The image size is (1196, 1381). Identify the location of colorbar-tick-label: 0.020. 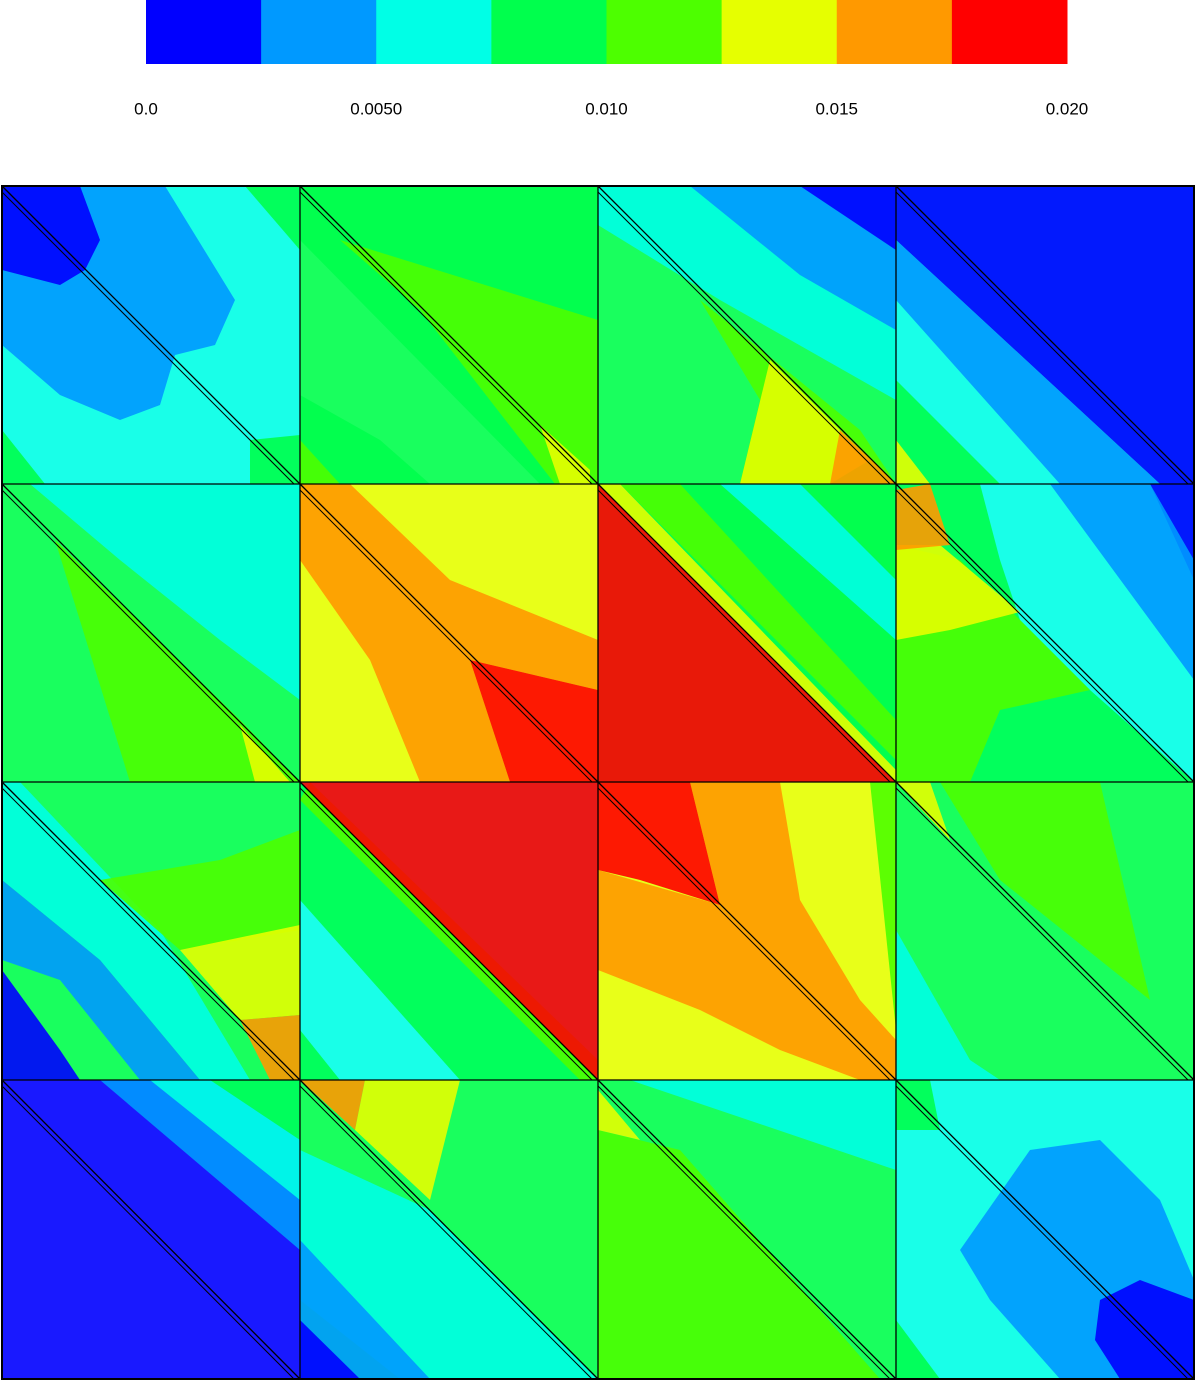
(1067, 108).